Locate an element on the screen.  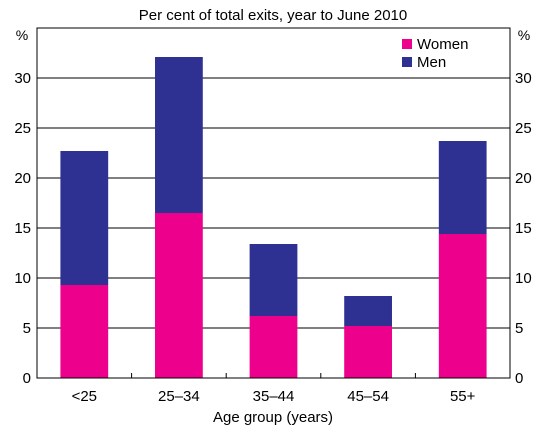
right-y-axis: 0 5 10 15 20 25 30 is located at coordinates (523, 228).